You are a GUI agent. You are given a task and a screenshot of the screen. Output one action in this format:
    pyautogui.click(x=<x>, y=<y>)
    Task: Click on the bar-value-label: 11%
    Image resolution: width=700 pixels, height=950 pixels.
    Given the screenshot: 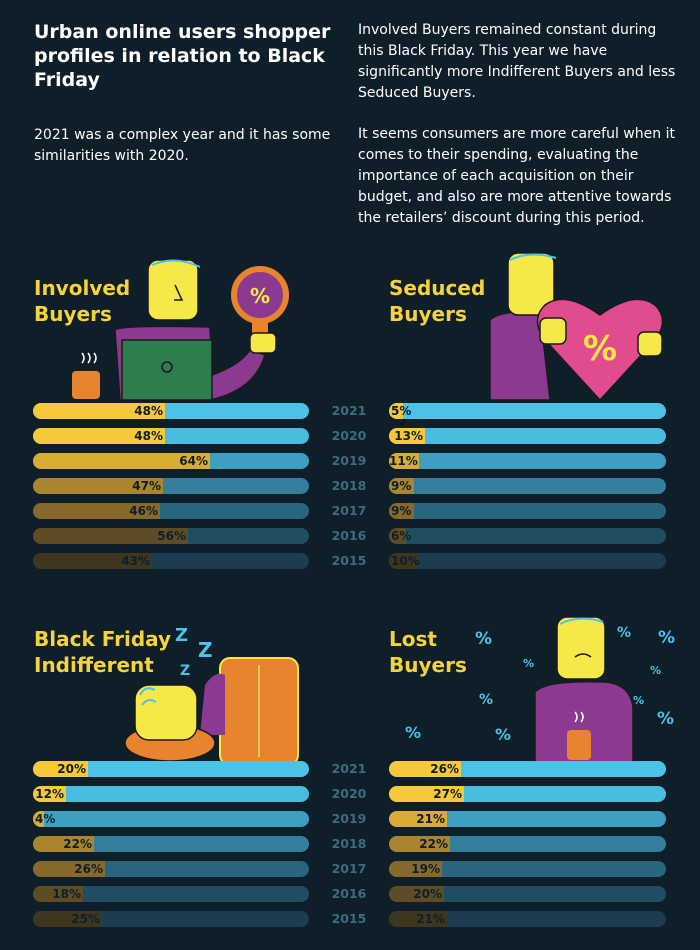 What is the action you would take?
    pyautogui.click(x=403, y=461)
    